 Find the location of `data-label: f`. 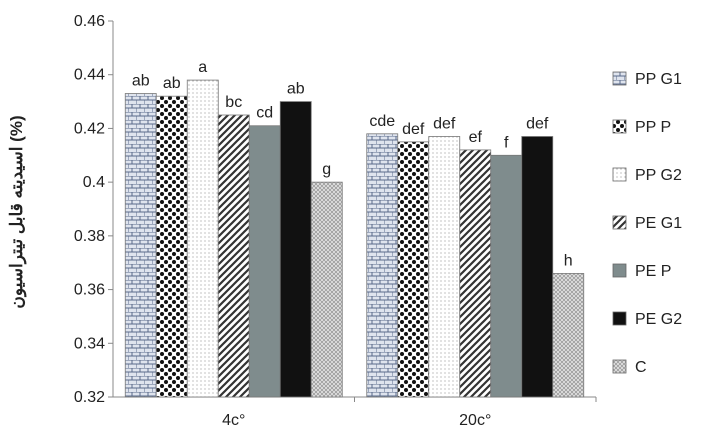

data-label: f is located at coordinates (506, 142).